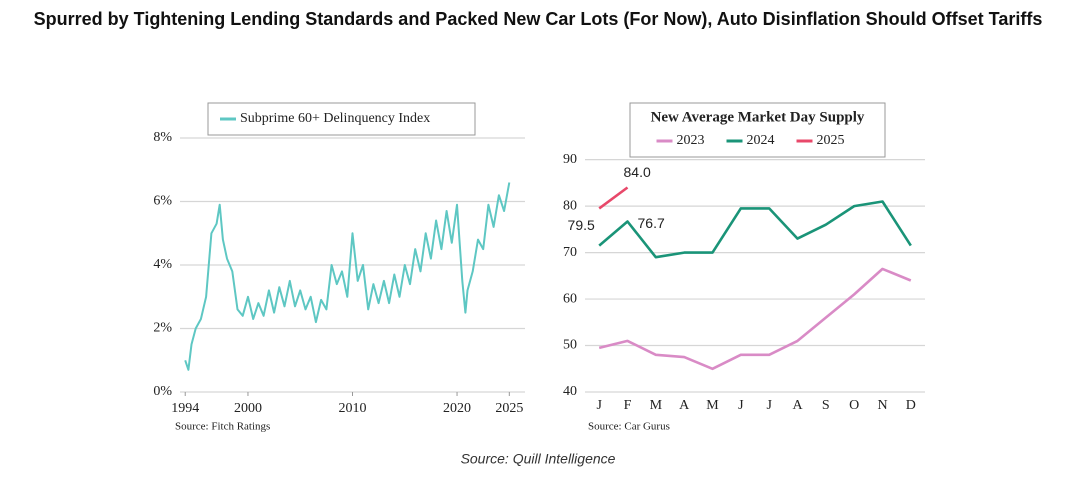 The image size is (1076, 487). What do you see at coordinates (162, 137) in the screenshot?
I see `y-tick-label: 8%` at bounding box center [162, 137].